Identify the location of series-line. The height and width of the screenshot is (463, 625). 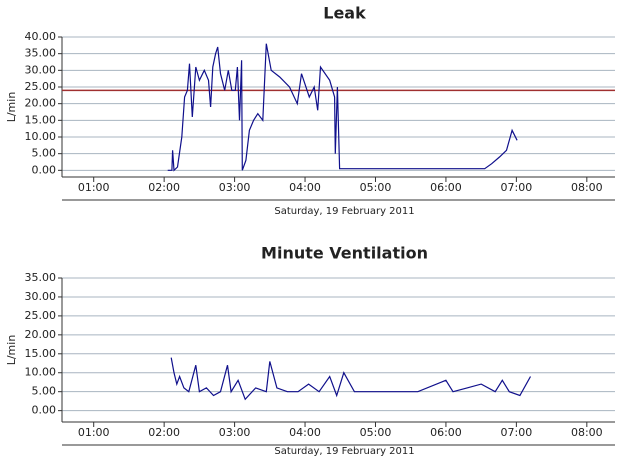
(351, 379).